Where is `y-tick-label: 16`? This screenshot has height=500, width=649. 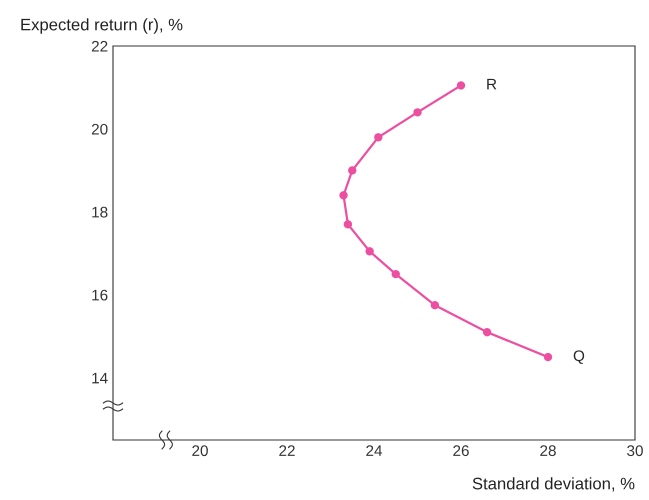
y-tick-label: 16 is located at coordinates (100, 295).